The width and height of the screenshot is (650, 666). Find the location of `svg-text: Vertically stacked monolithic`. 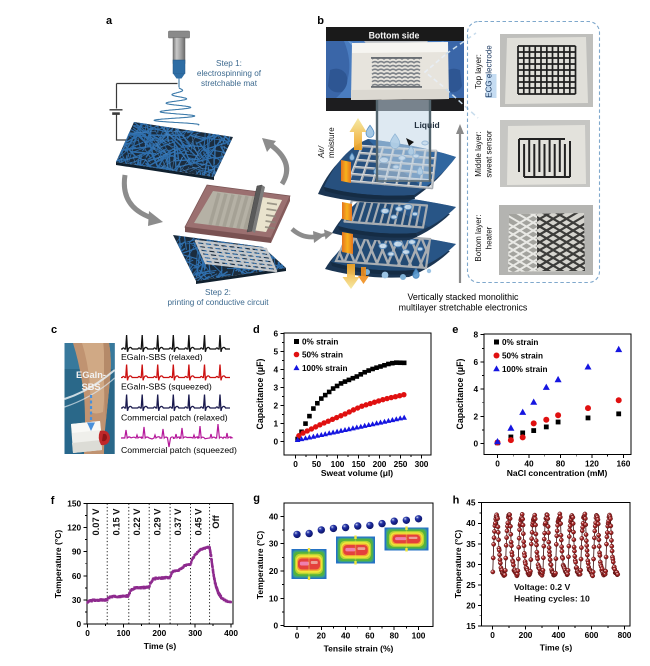

svg-text: Vertically stacked monolithic is located at coordinates (464, 297).